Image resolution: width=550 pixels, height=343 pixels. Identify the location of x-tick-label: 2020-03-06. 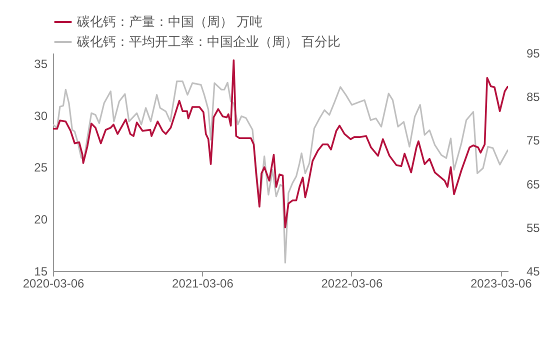
(53, 283).